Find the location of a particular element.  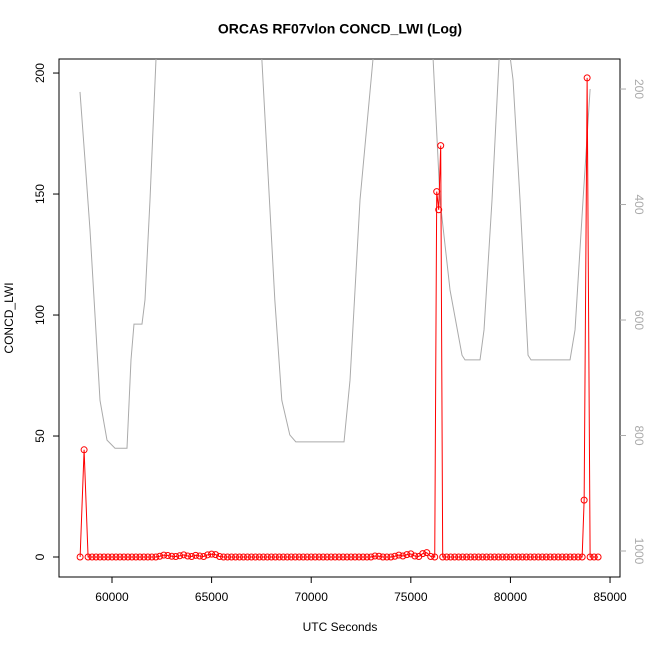

y-tick-label: 100 is located at coordinates (40, 315).